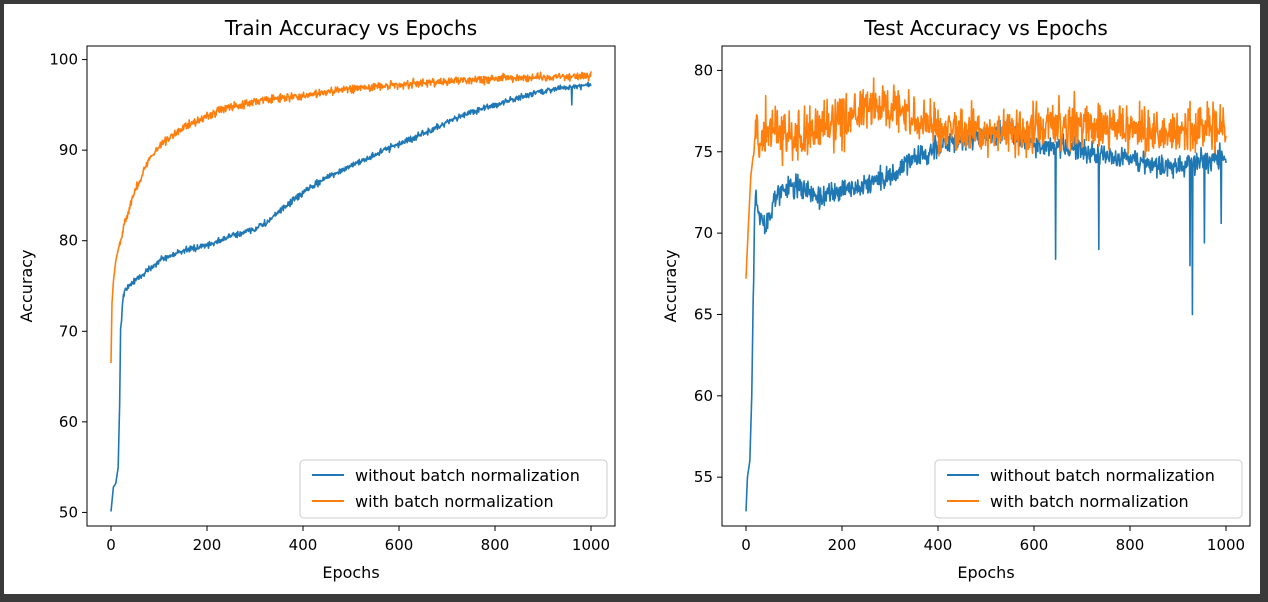 The width and height of the screenshot is (1268, 602). I want to click on y-axis-ticks: 50 60 70 80 90 100, so click(68, 286).